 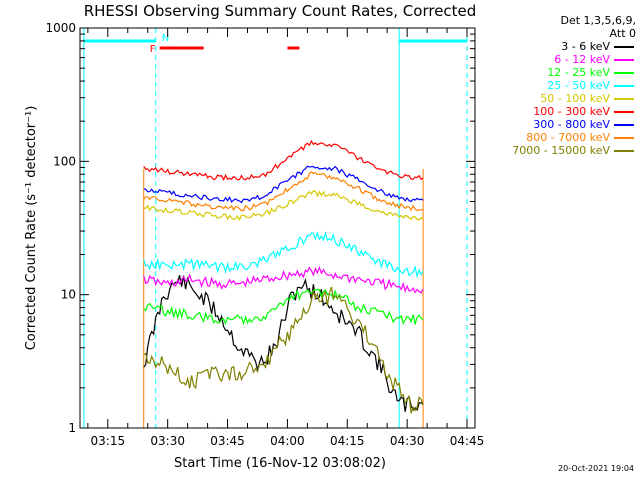 I want to click on legend-item: 7000 - 15000 keV, so click(x=558, y=150).